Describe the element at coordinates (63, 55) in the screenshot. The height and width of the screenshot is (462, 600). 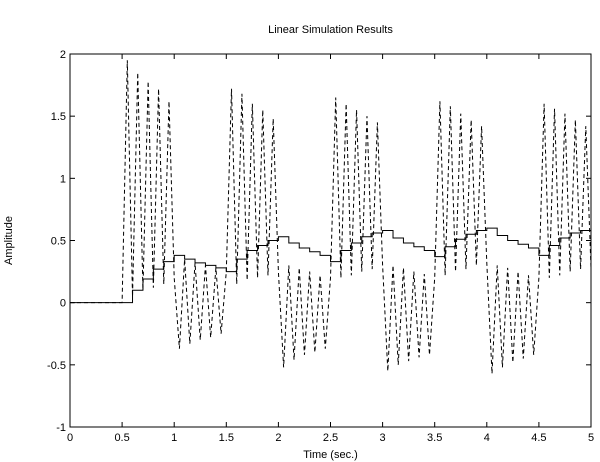
I see `y-tick-label: 2` at that location.